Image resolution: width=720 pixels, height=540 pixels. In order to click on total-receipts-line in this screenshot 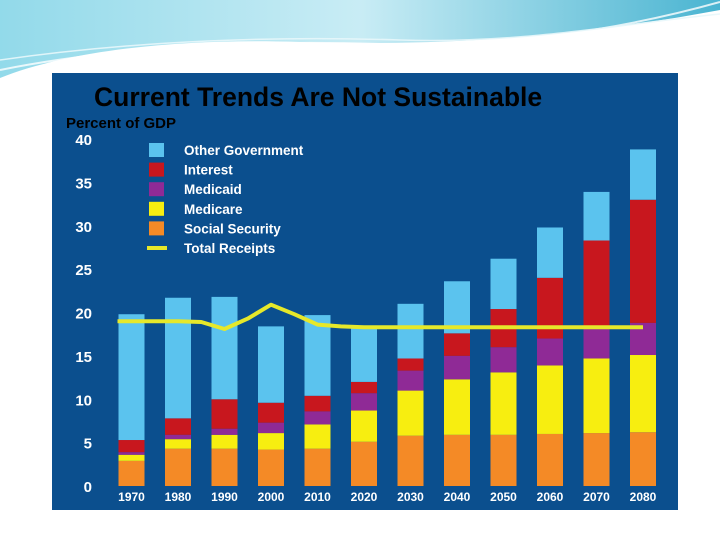, I will do `click(380, 316)`.